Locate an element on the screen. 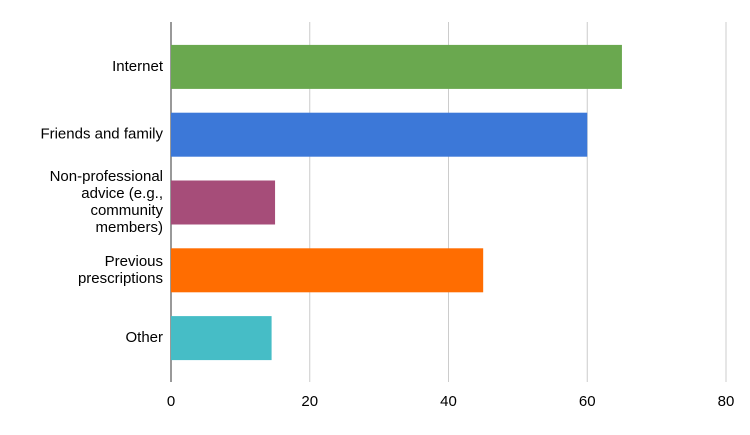 This screenshot has width=750, height=435. x-tick-label: 60 is located at coordinates (587, 401).